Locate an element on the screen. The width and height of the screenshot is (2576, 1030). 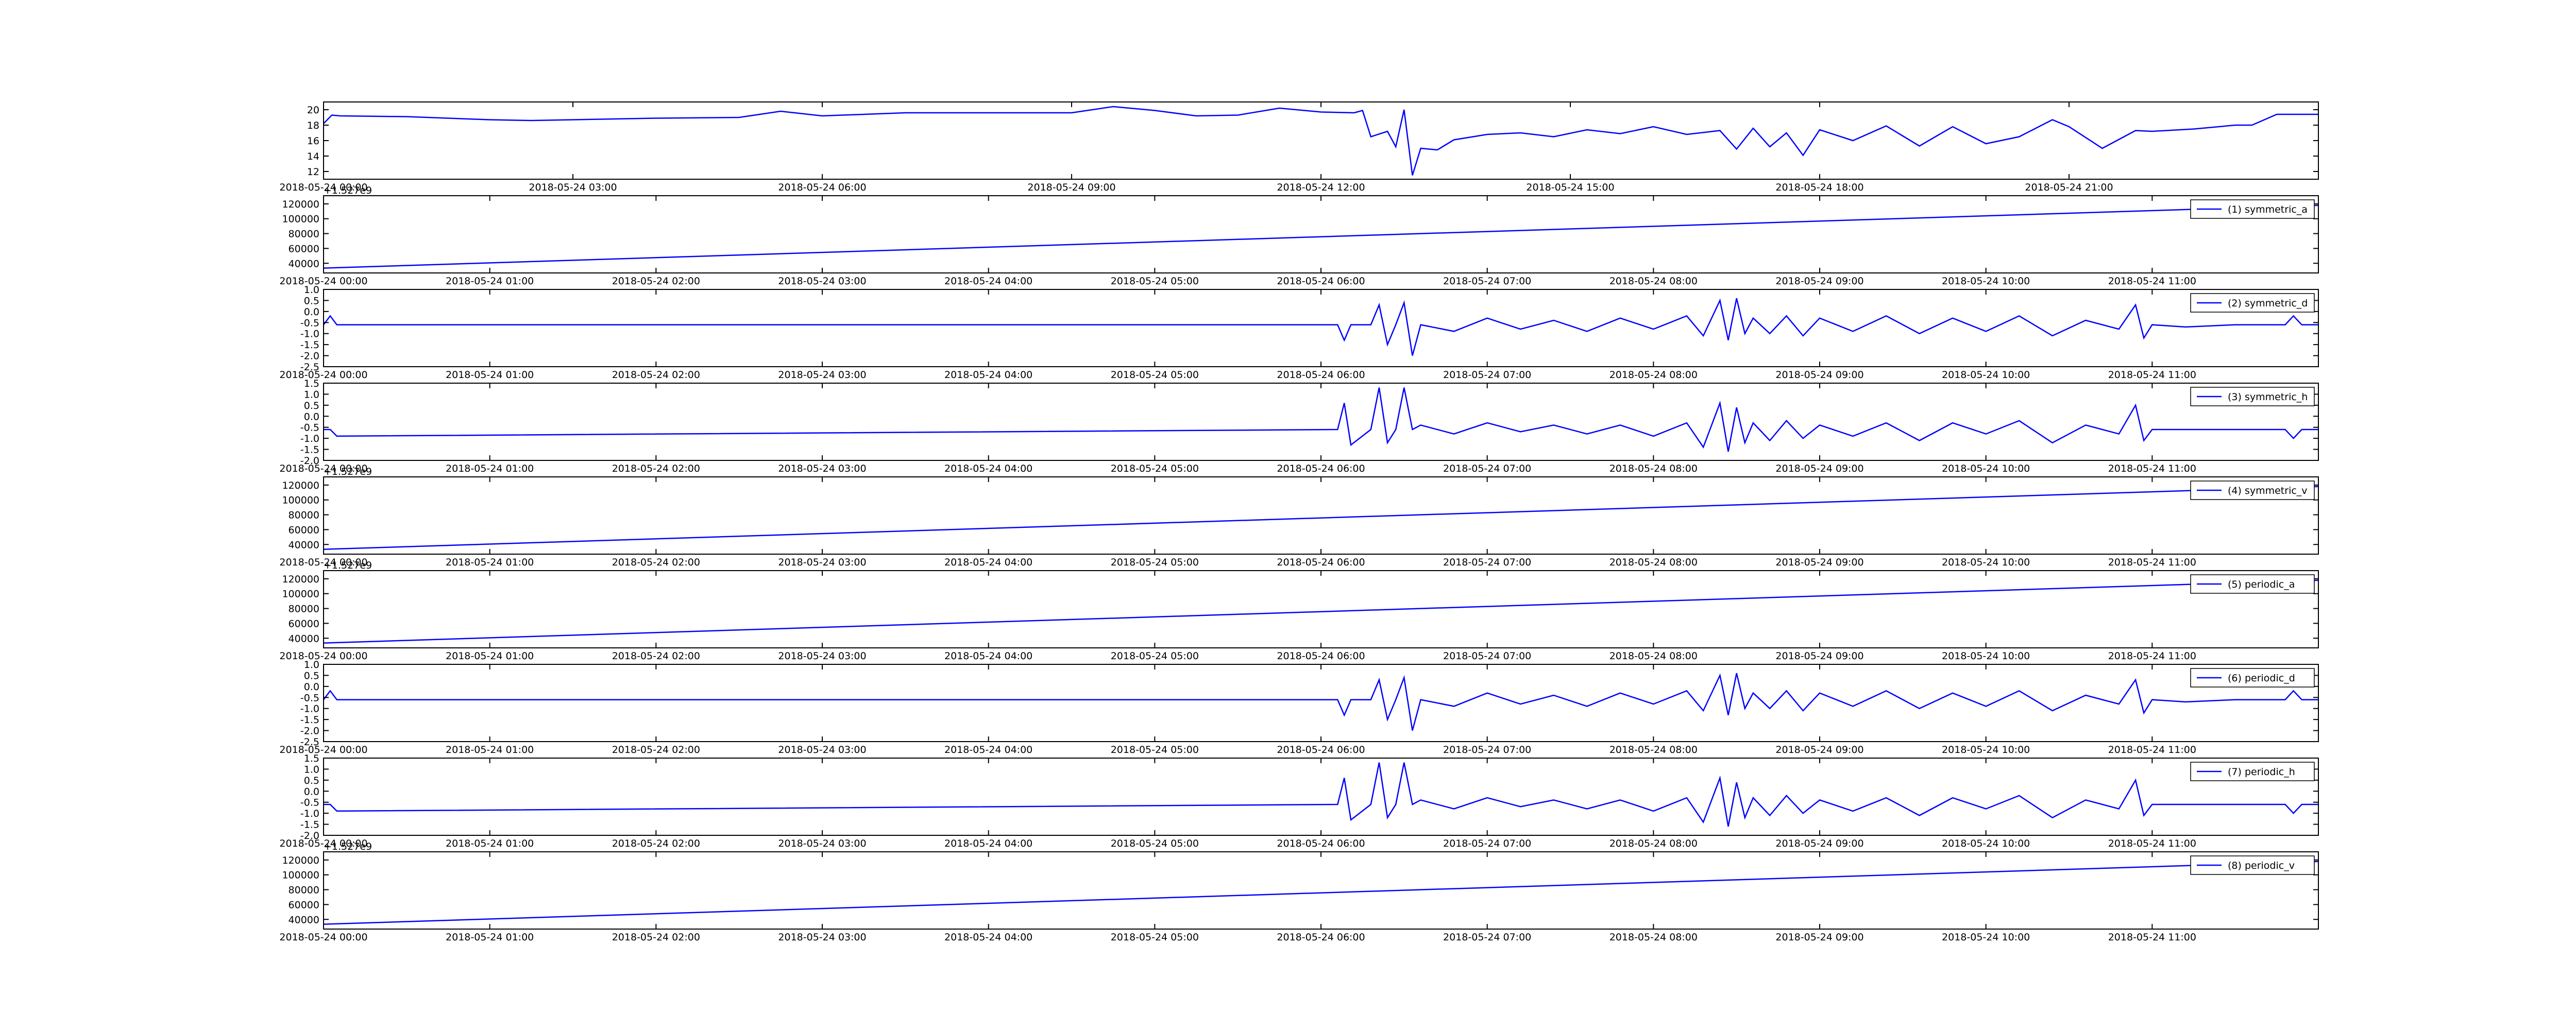
y-tick-label: 80000 is located at coordinates (304, 609).